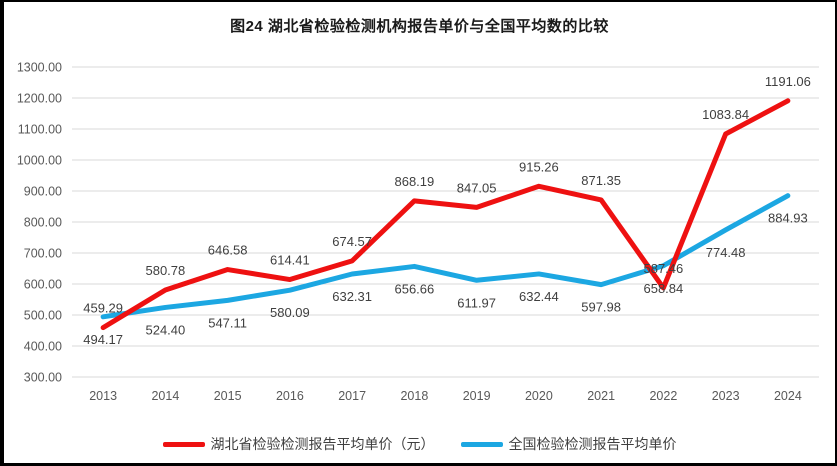 The height and width of the screenshot is (466, 837). What do you see at coordinates (290, 260) in the screenshot?
I see `data-label: 614.41` at bounding box center [290, 260].